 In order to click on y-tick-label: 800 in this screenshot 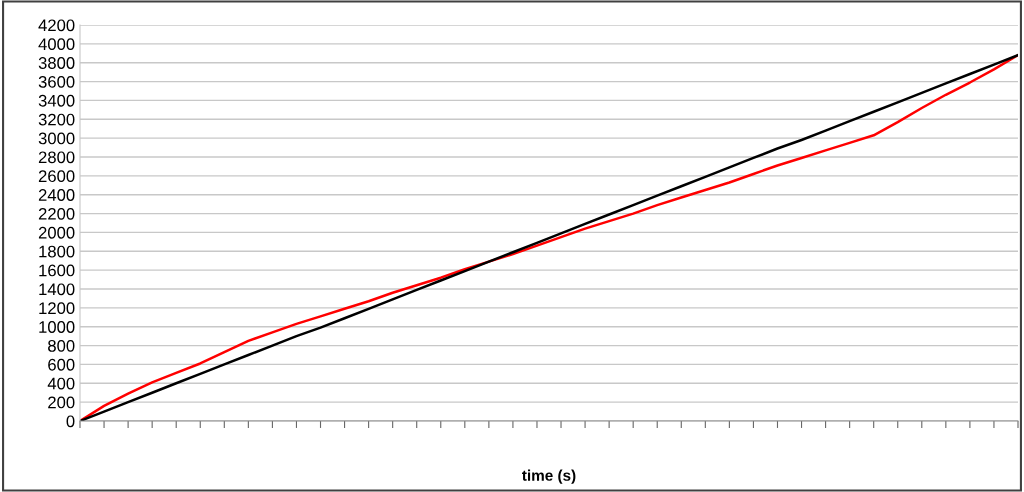, I will do `click(61, 345)`.